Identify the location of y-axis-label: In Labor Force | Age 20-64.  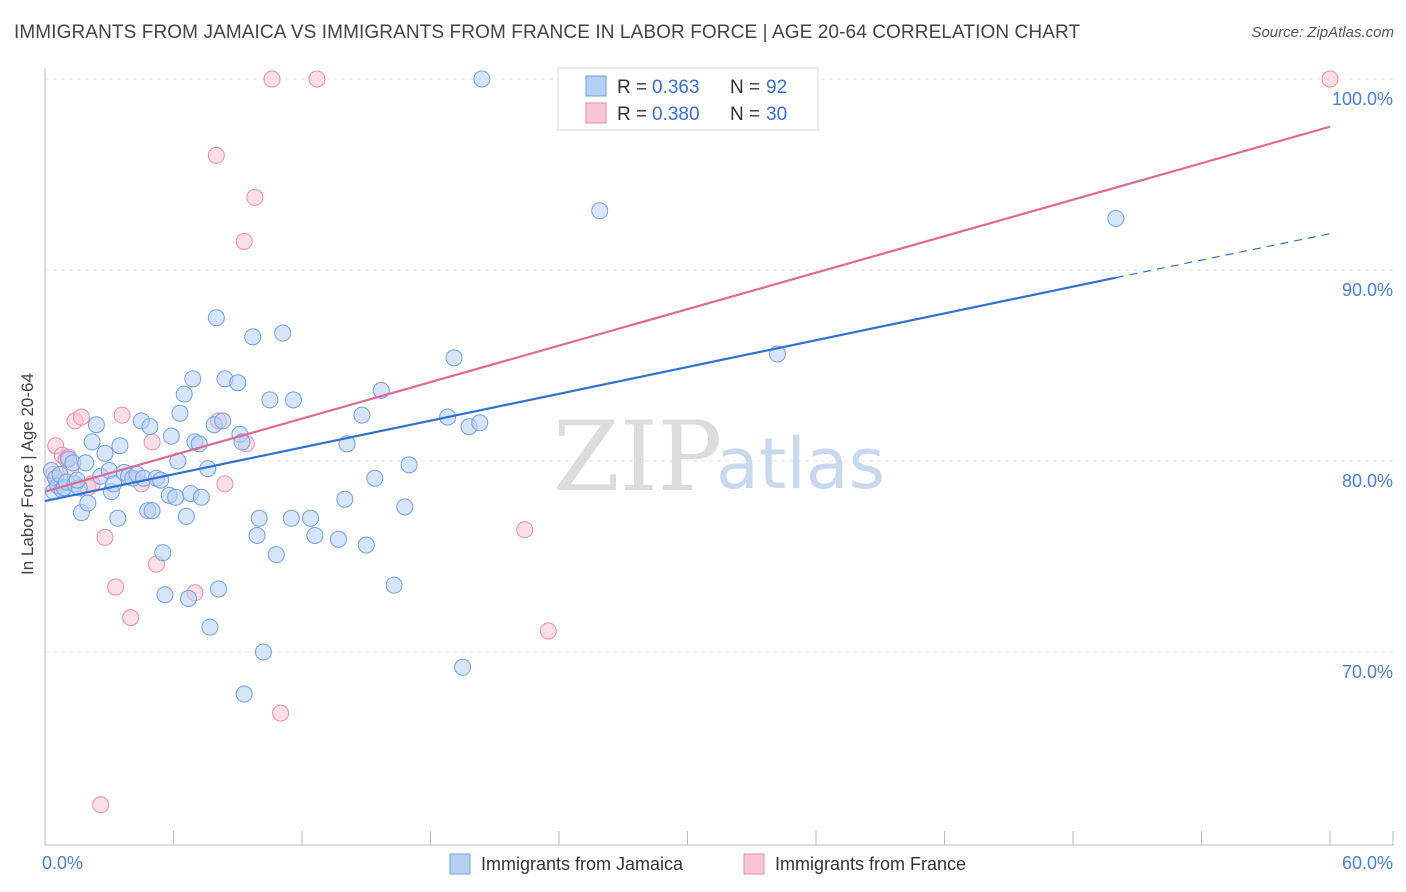
(27, 474).